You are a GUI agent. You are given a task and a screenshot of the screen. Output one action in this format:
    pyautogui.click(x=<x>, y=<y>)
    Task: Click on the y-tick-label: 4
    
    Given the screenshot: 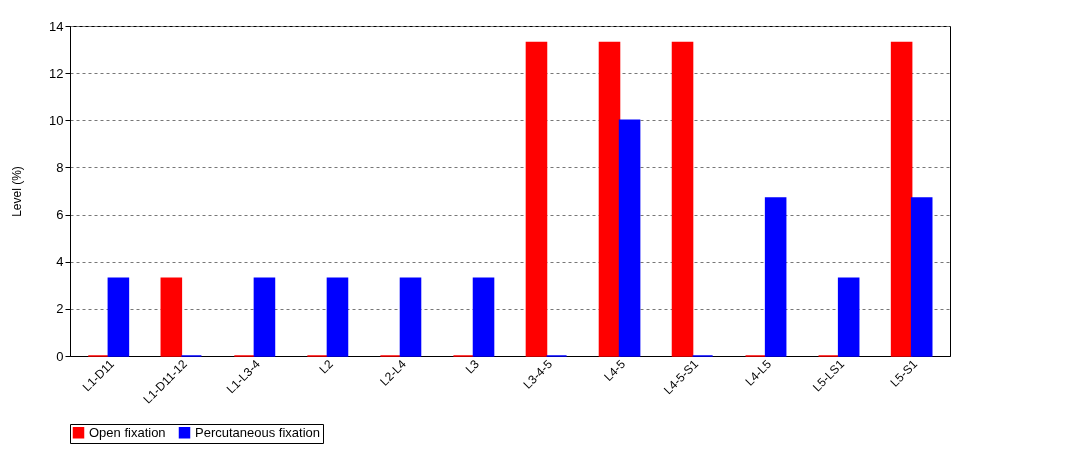 What is the action you would take?
    pyautogui.click(x=60, y=262)
    